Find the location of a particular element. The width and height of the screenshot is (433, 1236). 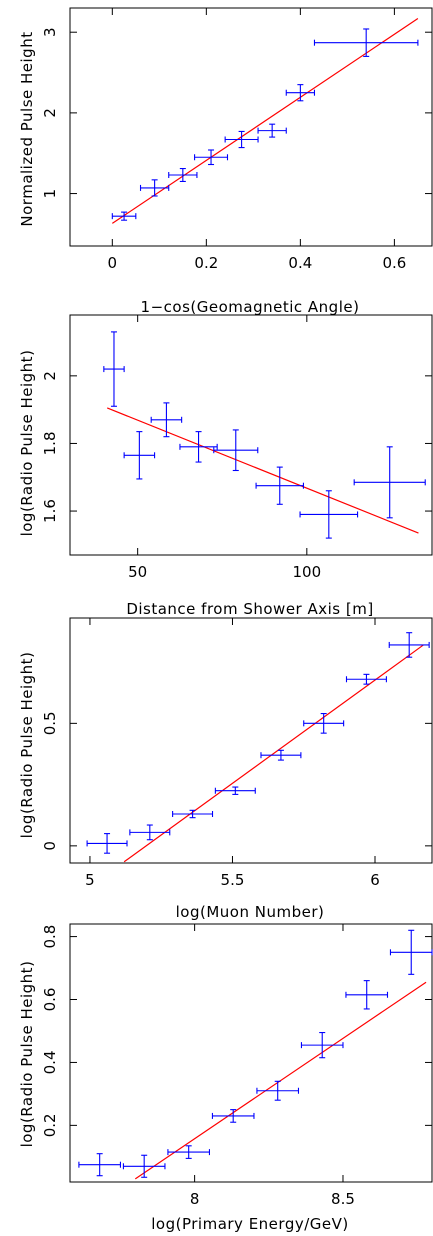

panel-0-xtick-label-0: 0 is located at coordinates (113, 263).